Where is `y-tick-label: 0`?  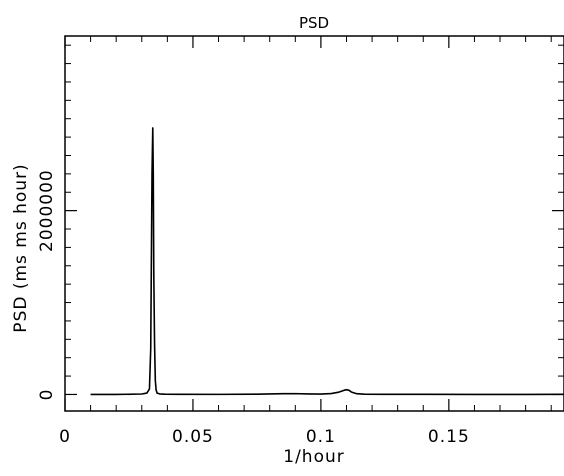 y-tick-label: 0 is located at coordinates (47, 395).